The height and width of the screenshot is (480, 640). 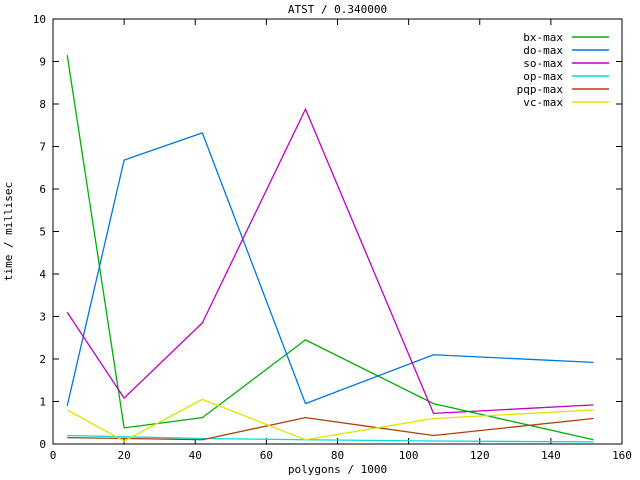 What do you see at coordinates (42, 274) in the screenshot?
I see `y-tick-label: 4` at bounding box center [42, 274].